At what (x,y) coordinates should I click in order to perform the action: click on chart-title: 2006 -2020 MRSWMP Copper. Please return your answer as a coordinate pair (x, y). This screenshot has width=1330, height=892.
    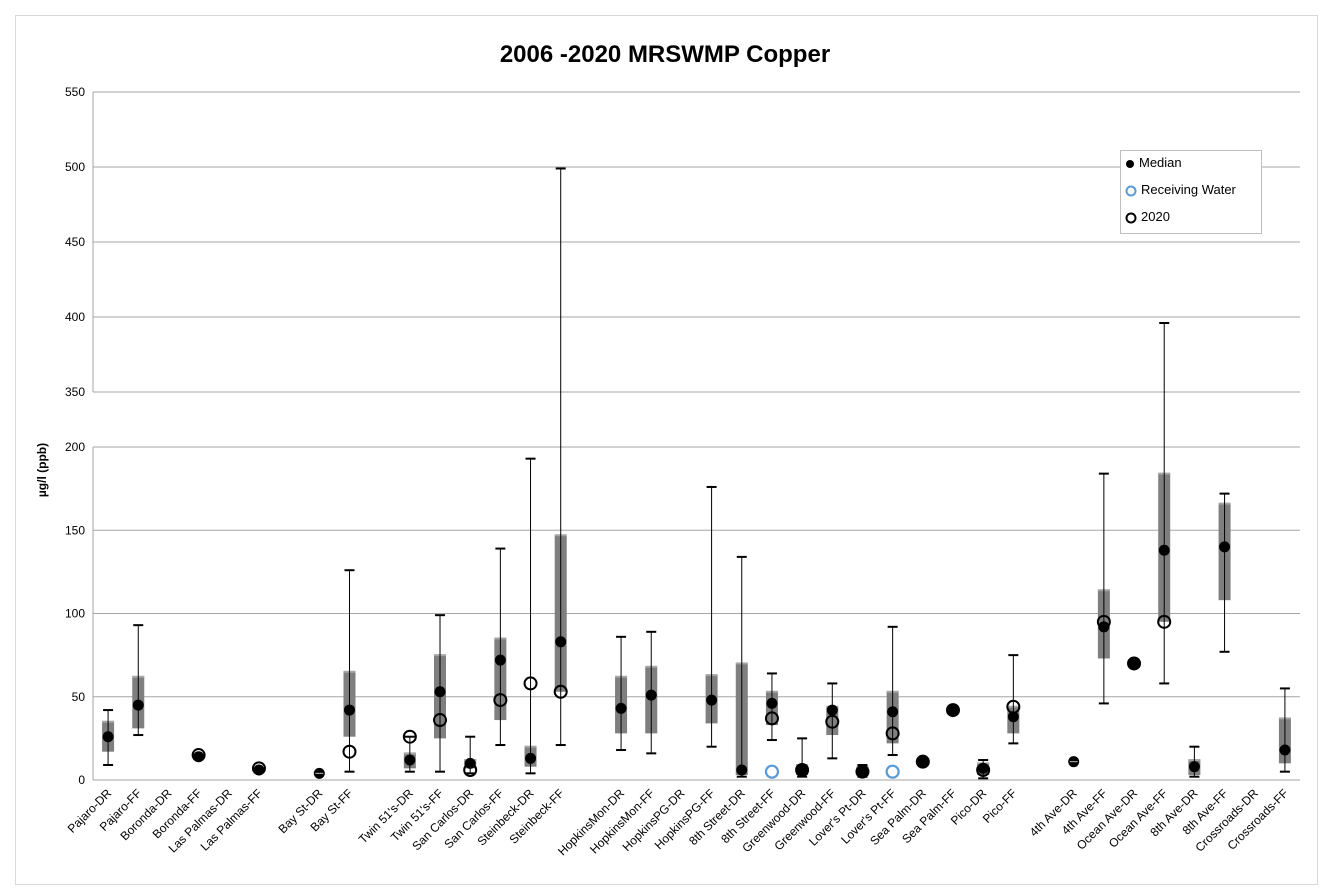
    Looking at the image, I should click on (665, 54).